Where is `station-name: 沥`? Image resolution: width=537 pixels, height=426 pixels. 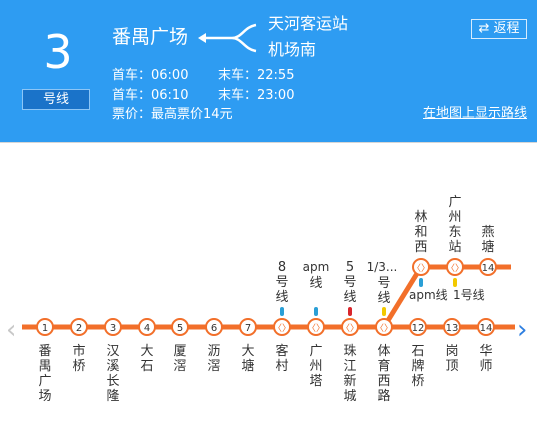
station-name: 沥 is located at coordinates (213, 351).